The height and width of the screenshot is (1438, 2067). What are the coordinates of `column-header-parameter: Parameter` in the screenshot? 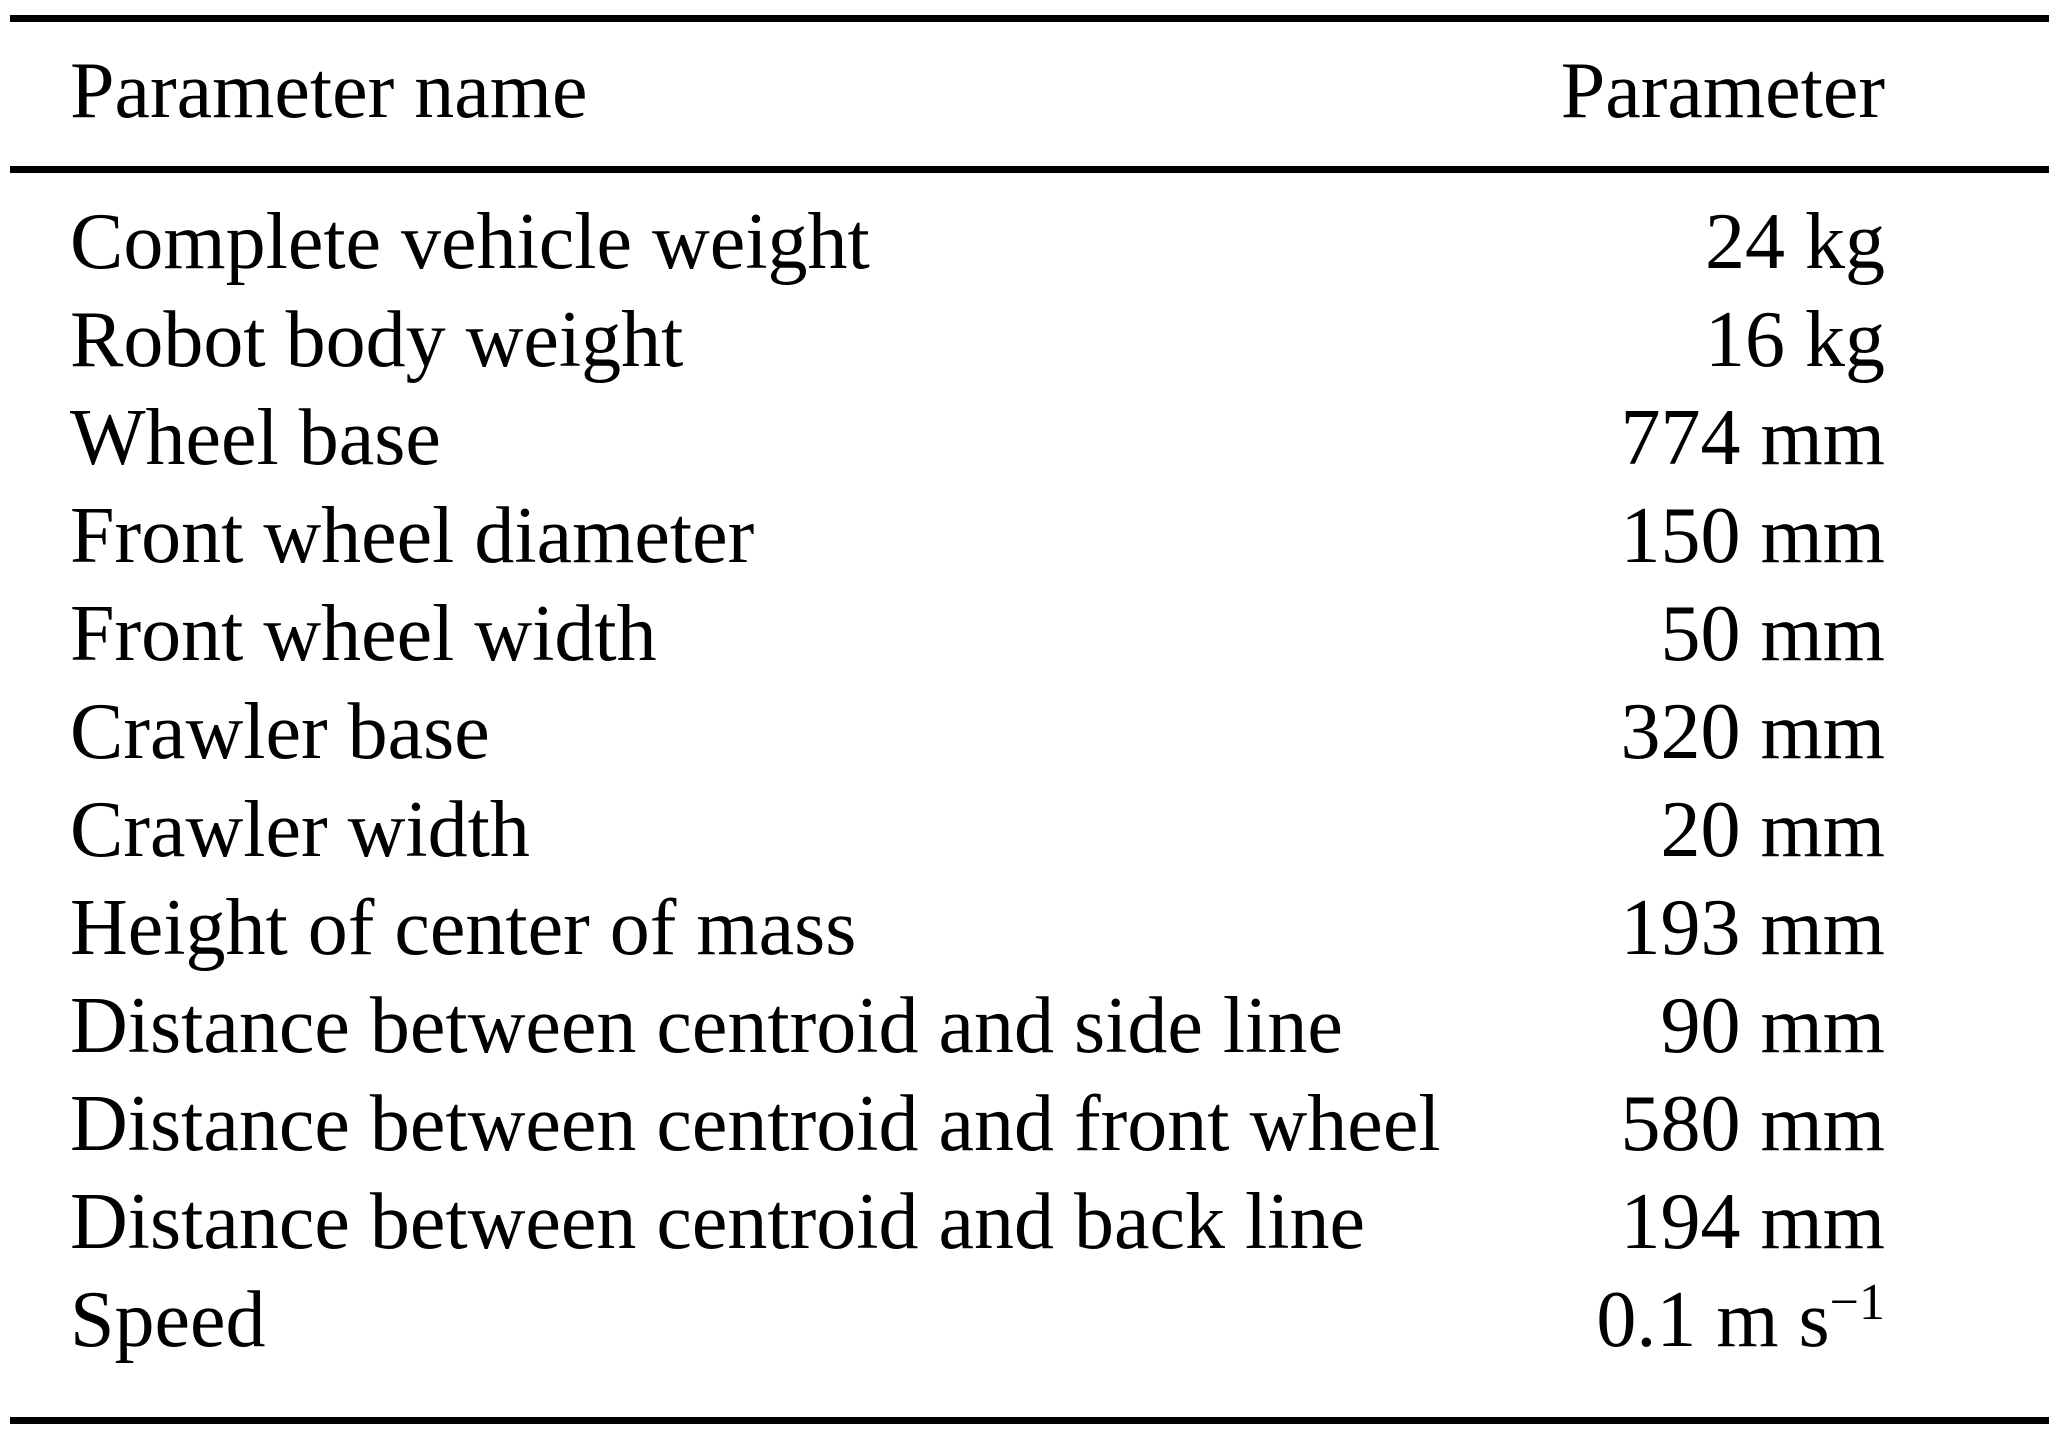 It's located at (1722, 91).